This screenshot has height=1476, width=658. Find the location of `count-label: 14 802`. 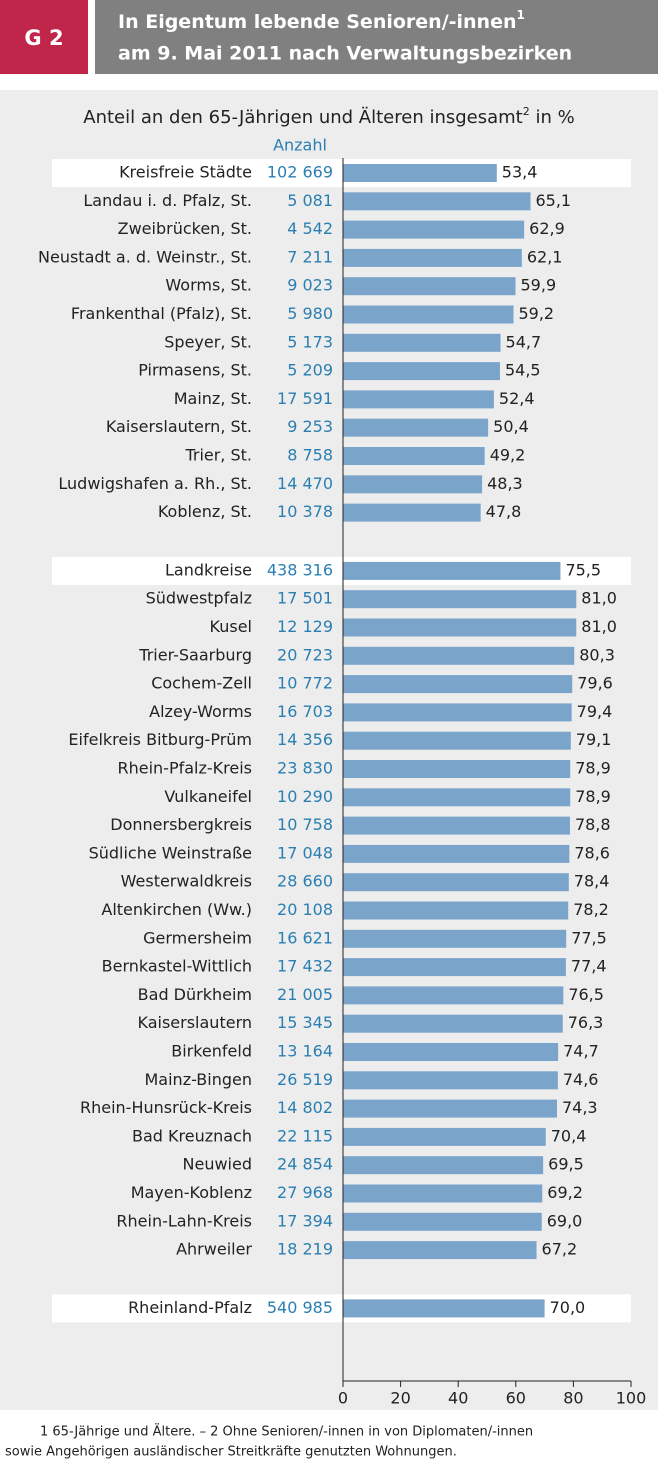

count-label: 14 802 is located at coordinates (305, 1107).